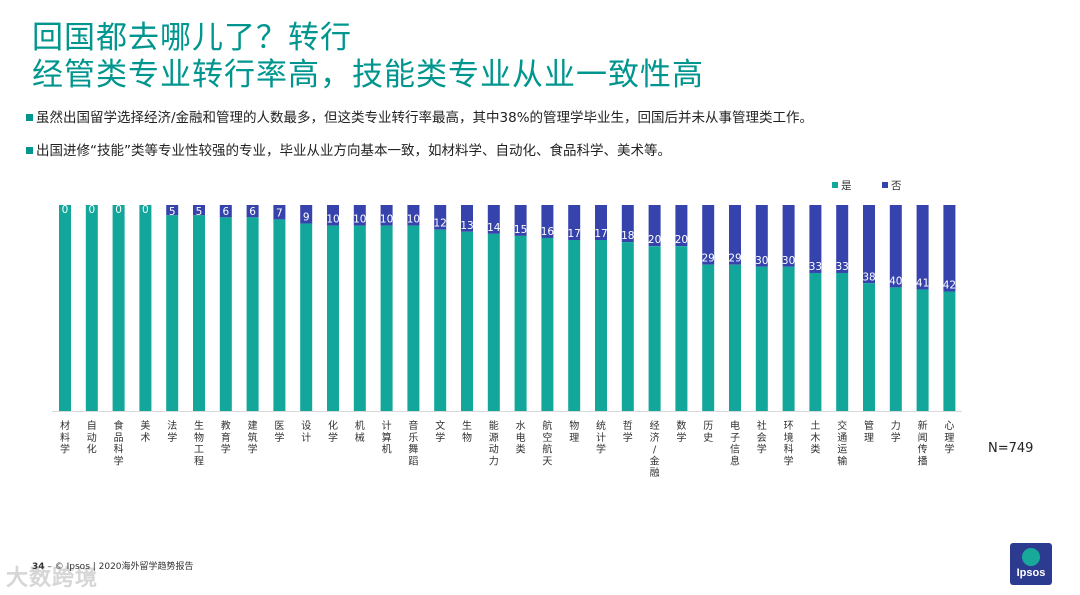 This screenshot has height=595, width=1080. I want to click on category-label-22-2: /, so click(655, 450).